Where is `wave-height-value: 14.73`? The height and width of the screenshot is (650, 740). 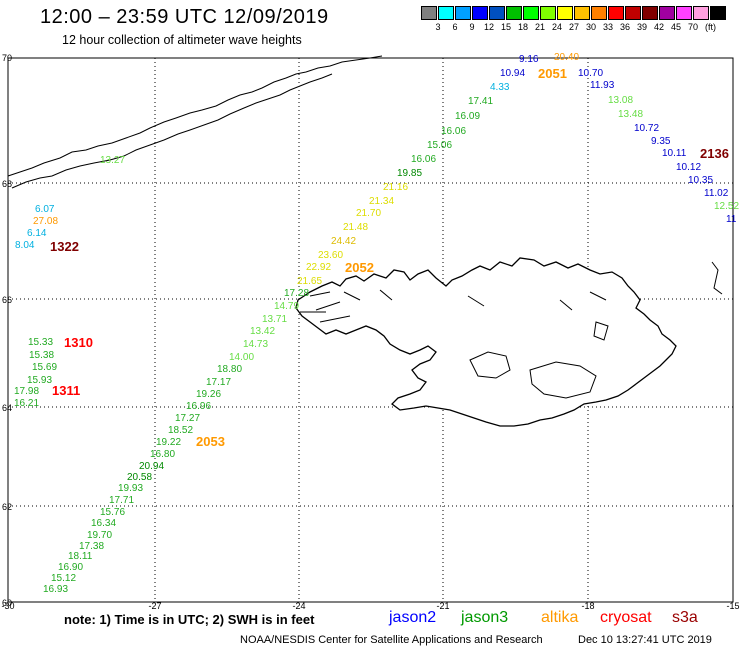
wave-height-value: 14.73 is located at coordinates (255, 344).